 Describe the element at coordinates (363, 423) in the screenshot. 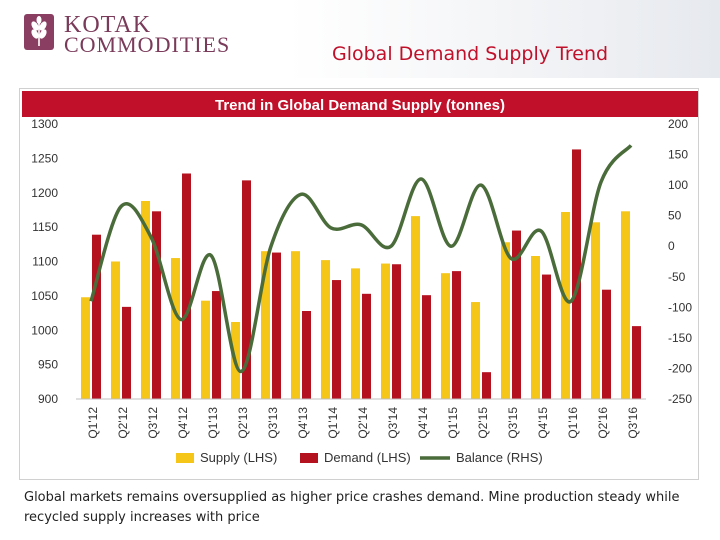

I see `x-tick-label: Q2'14` at that location.